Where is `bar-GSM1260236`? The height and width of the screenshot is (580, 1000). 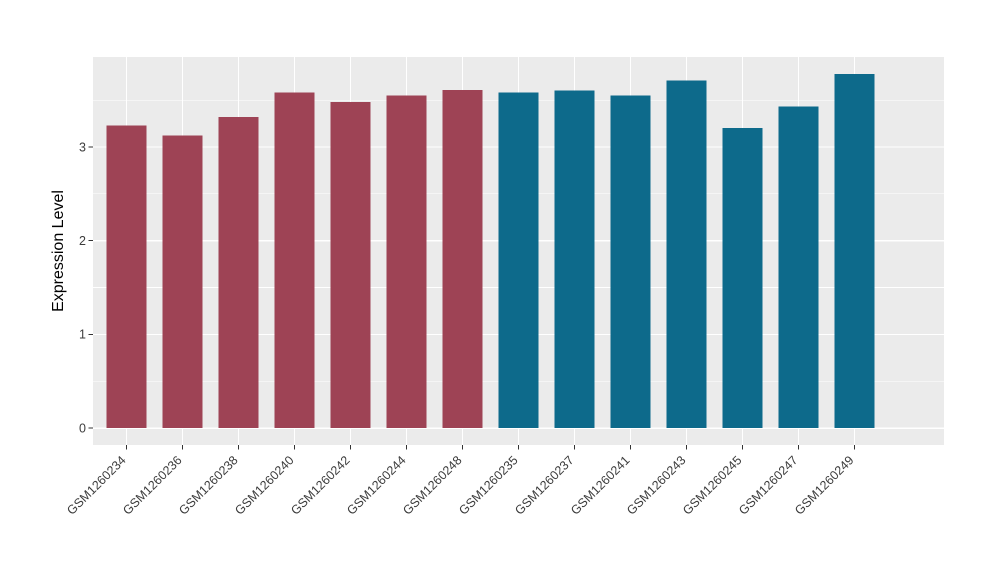
bar-GSM1260236 is located at coordinates (182, 282).